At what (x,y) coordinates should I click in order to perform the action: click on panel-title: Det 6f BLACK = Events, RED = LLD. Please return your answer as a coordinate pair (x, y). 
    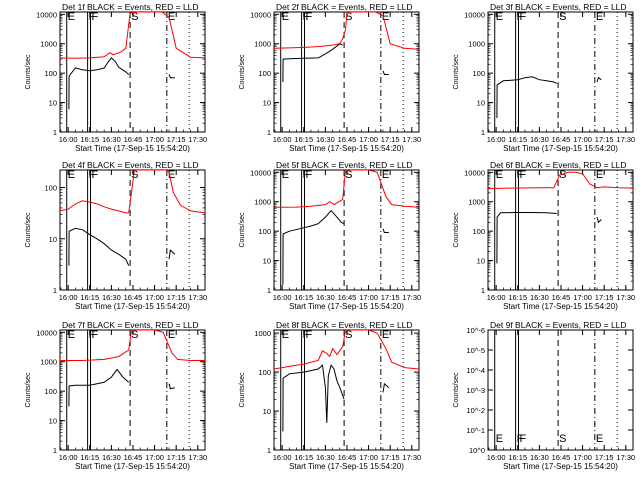
    Looking at the image, I should click on (558, 165).